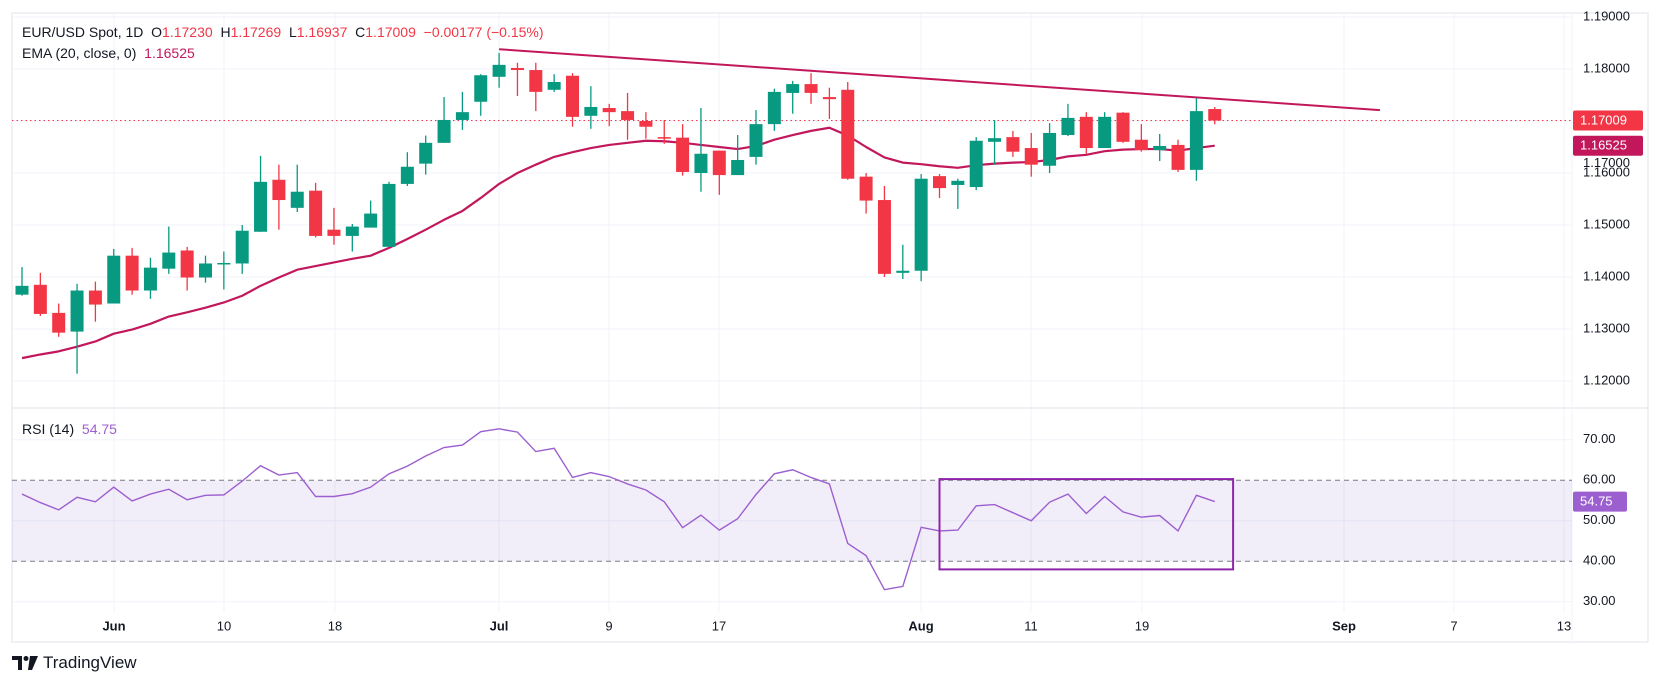  What do you see at coordinates (1453, 625) in the screenshot?
I see `time-axis-label: 7` at bounding box center [1453, 625].